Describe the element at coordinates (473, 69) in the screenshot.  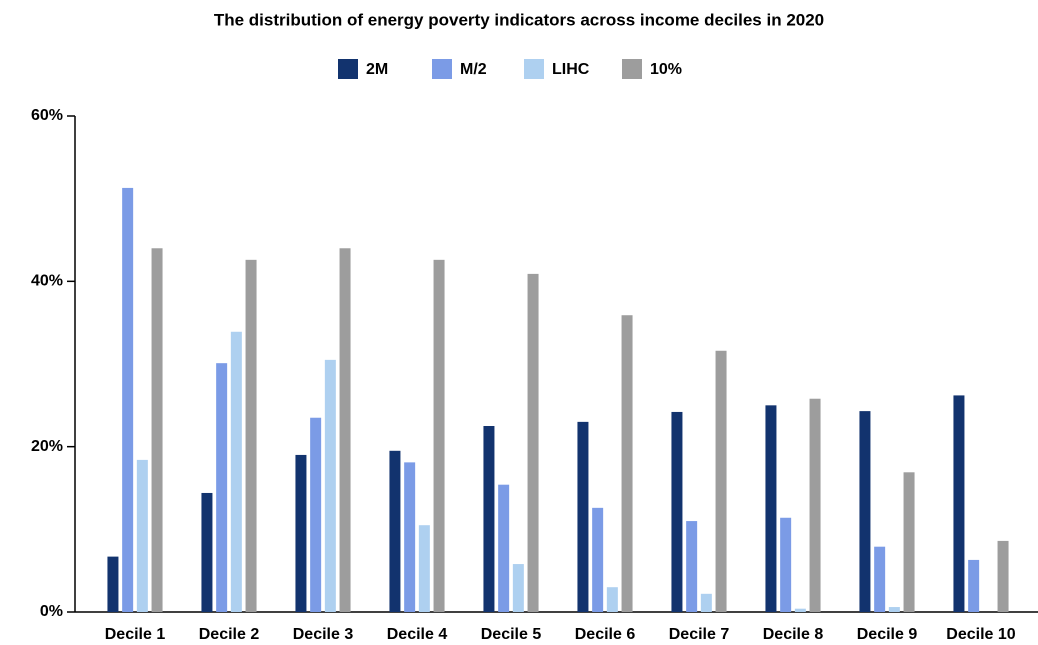
I see `legend-label: M/2` at that location.